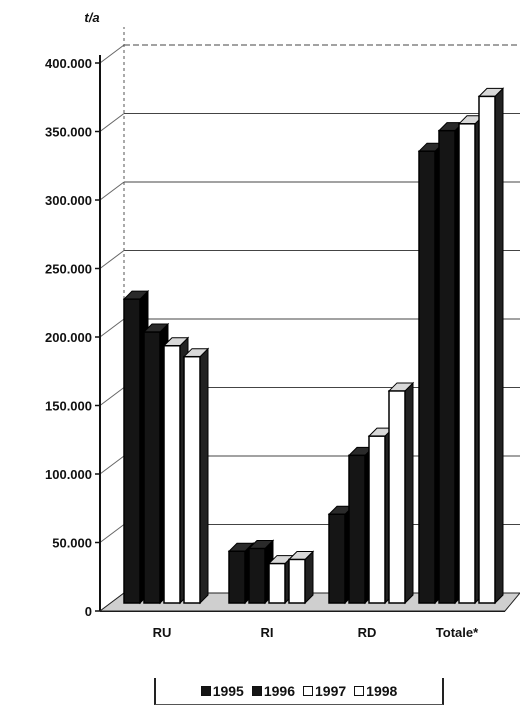  I want to click on legend-swatch-1995, so click(205, 691).